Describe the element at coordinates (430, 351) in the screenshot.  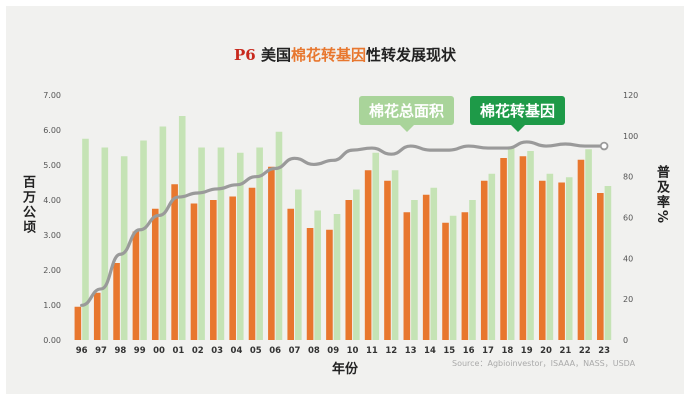
I see `x-tick-label: 14` at that location.